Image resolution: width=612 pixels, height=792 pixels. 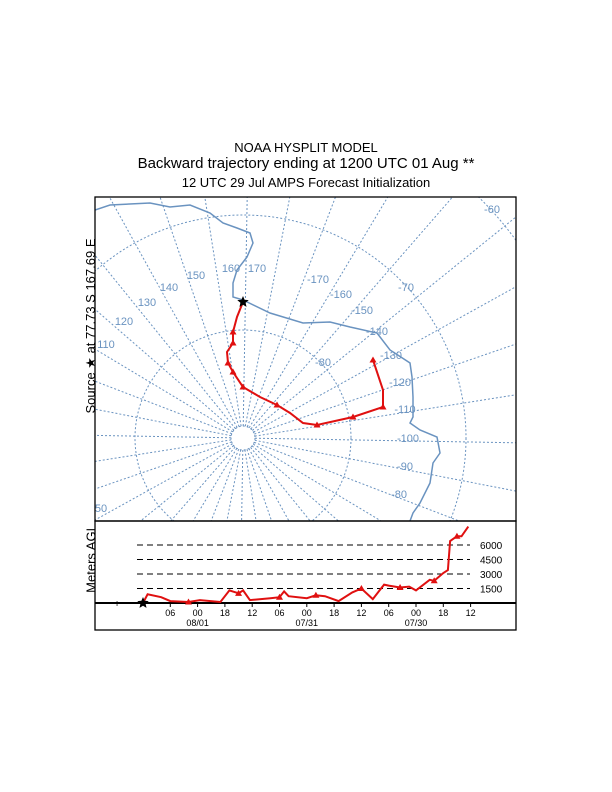 I want to click on longitude-label: -80, so click(x=399, y=495).